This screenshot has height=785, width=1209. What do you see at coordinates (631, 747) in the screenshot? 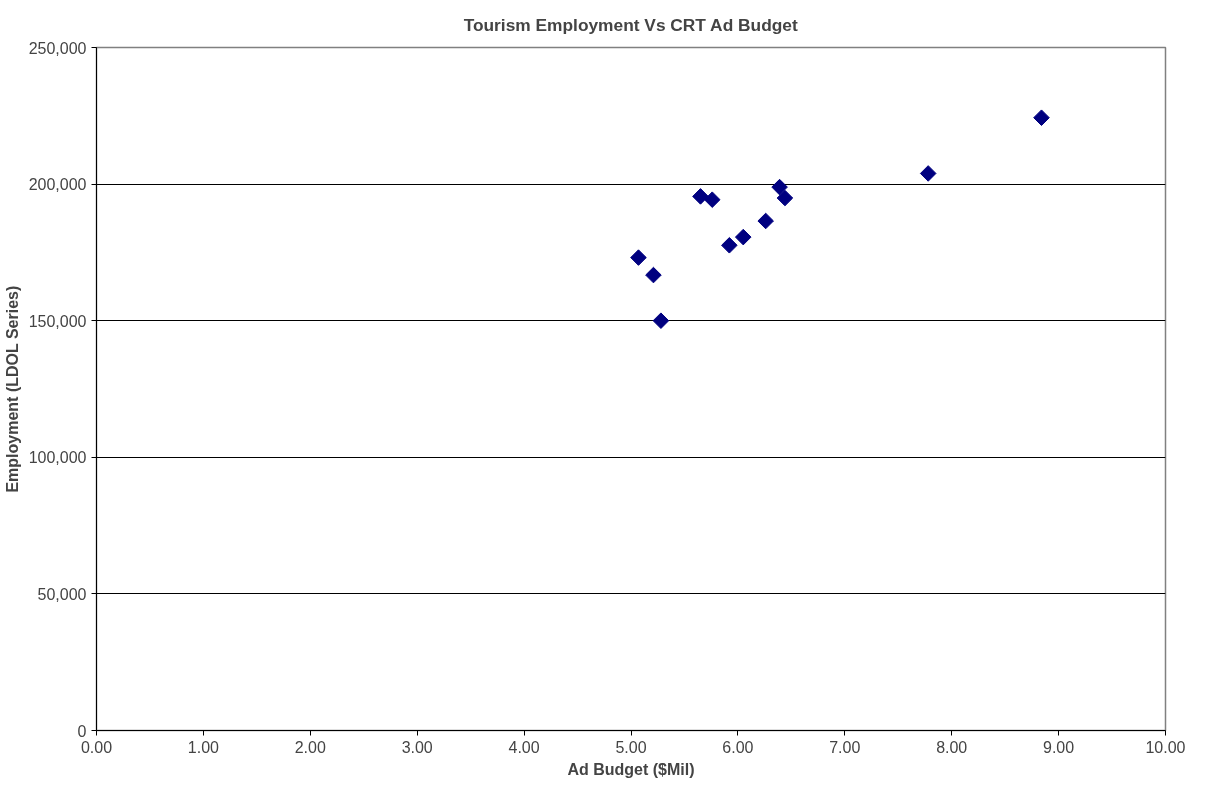
I see `x-tick-label: 5.00` at bounding box center [631, 747].